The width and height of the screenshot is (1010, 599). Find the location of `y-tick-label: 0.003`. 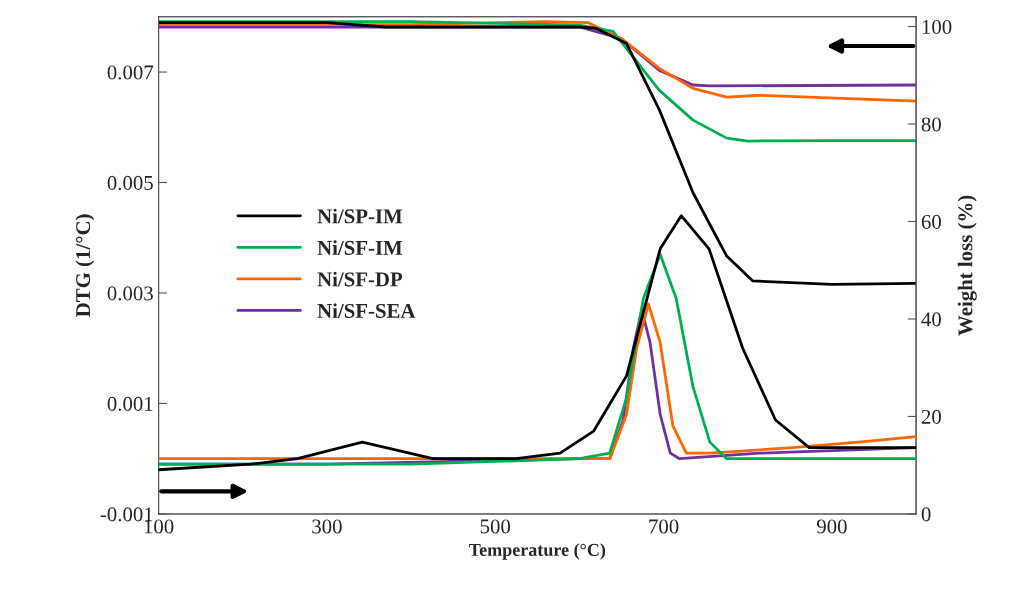

y-tick-label: 0.003 is located at coordinates (130, 293).